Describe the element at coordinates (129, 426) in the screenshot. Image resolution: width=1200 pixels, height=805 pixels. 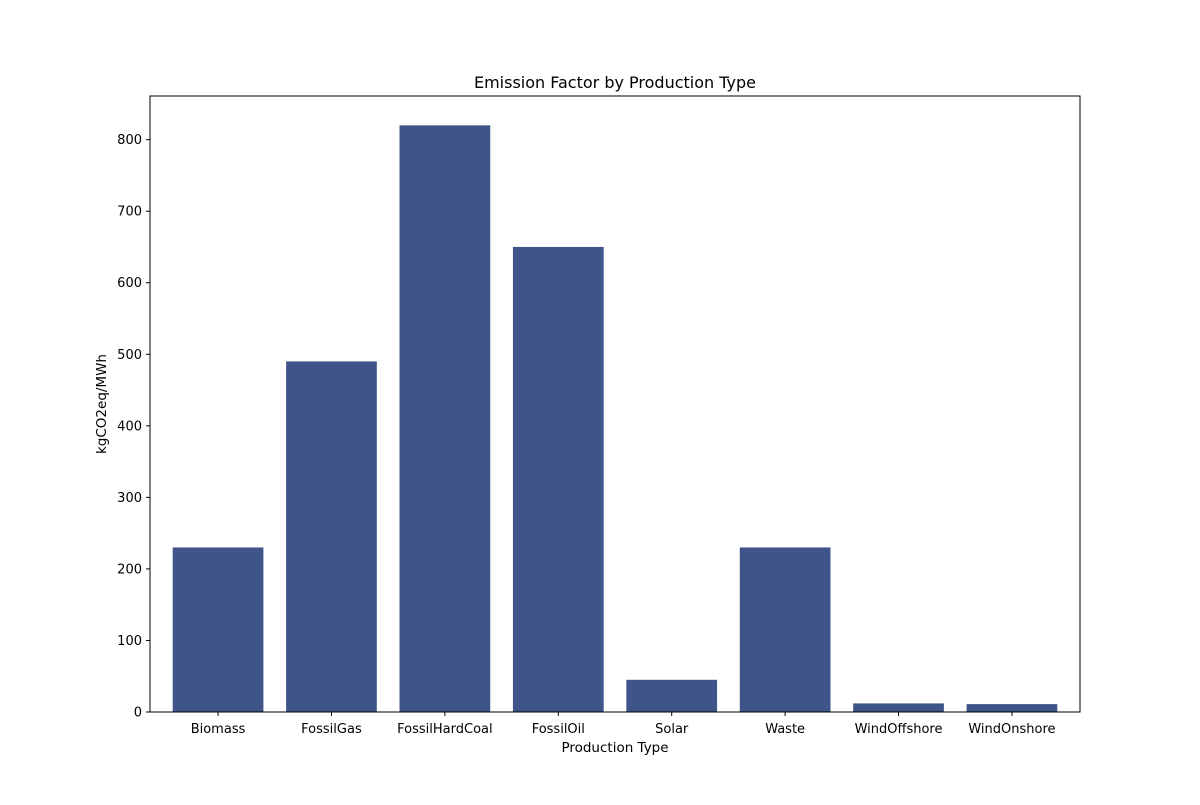
I see `y-tick-label: 400` at that location.